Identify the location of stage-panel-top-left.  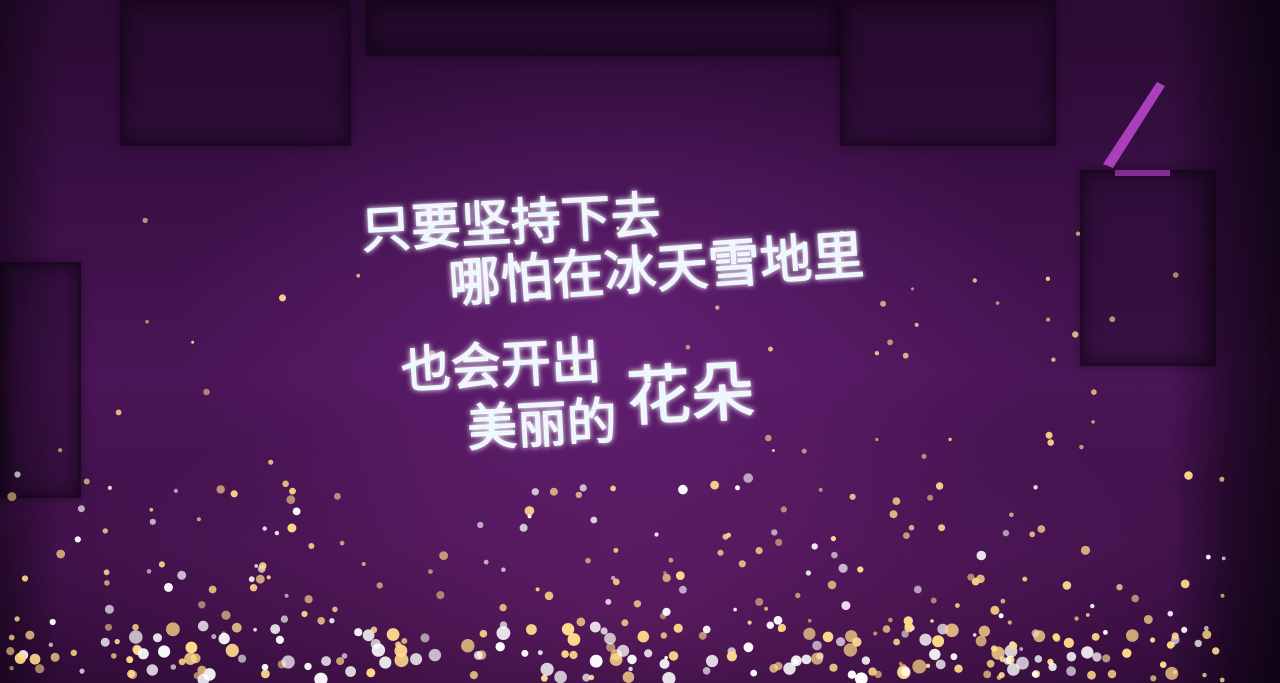
(235, 73).